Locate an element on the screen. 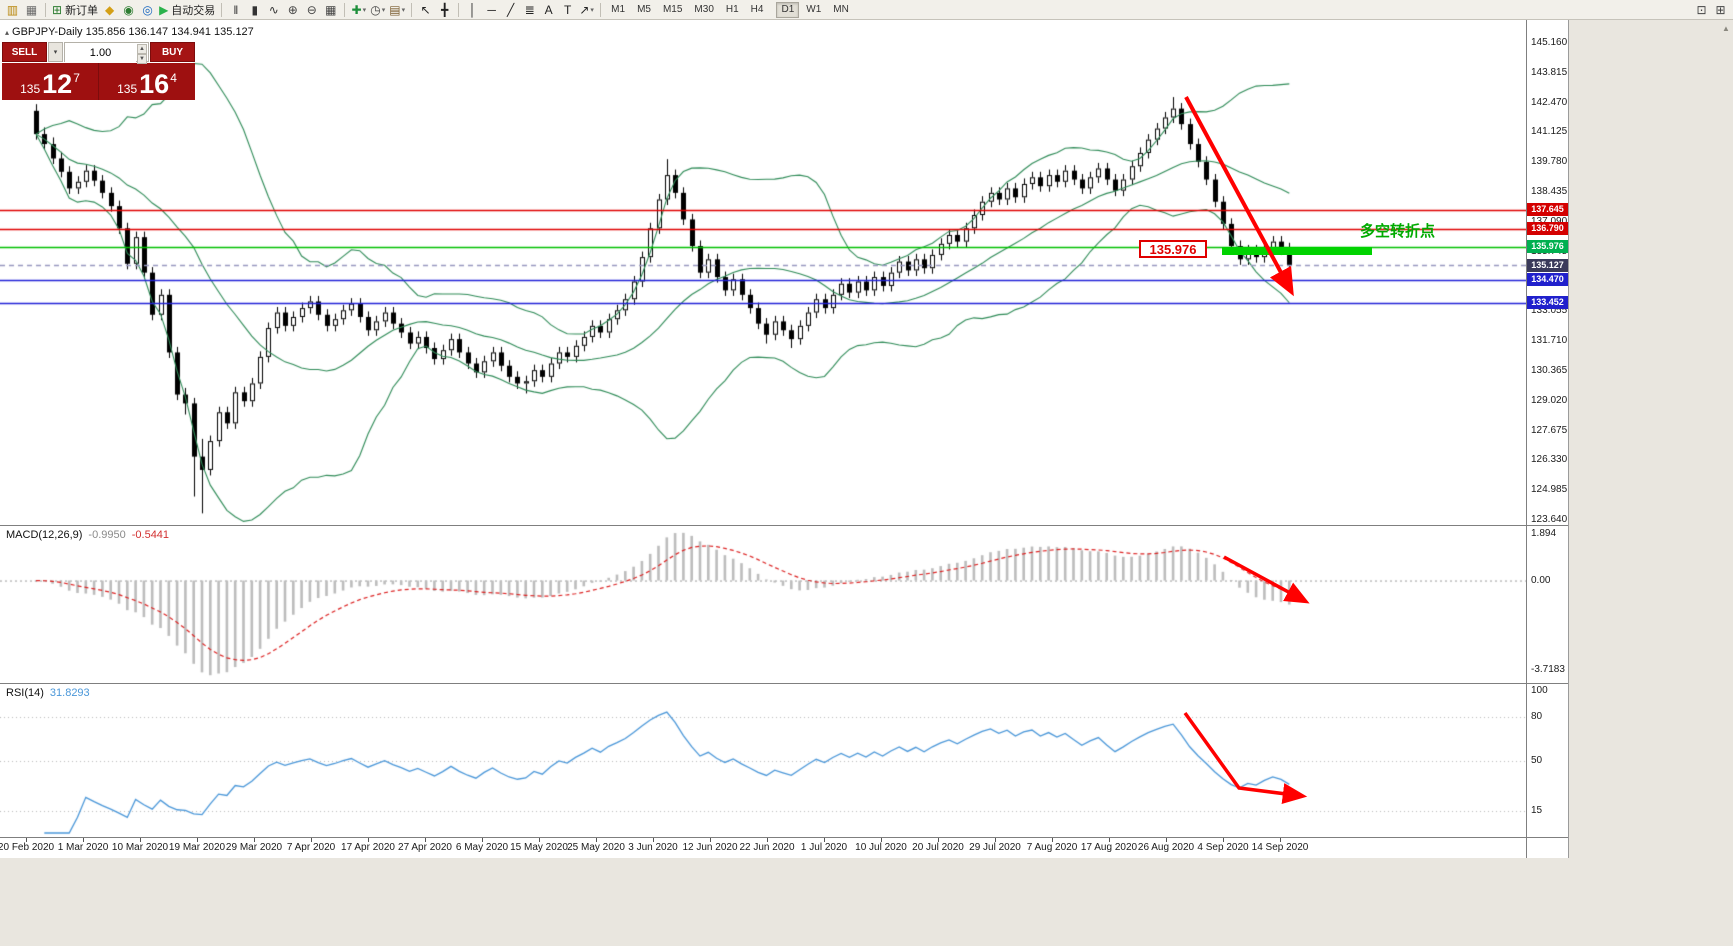  macd-main-value: -0.9950 is located at coordinates (107, 535).